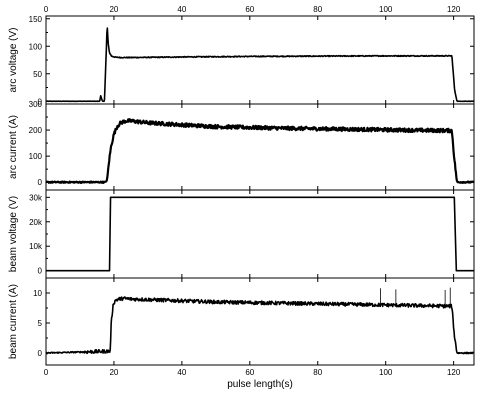  I want to click on top-x-axis: 0 20 40 60 80 100 120, so click(252, 9).